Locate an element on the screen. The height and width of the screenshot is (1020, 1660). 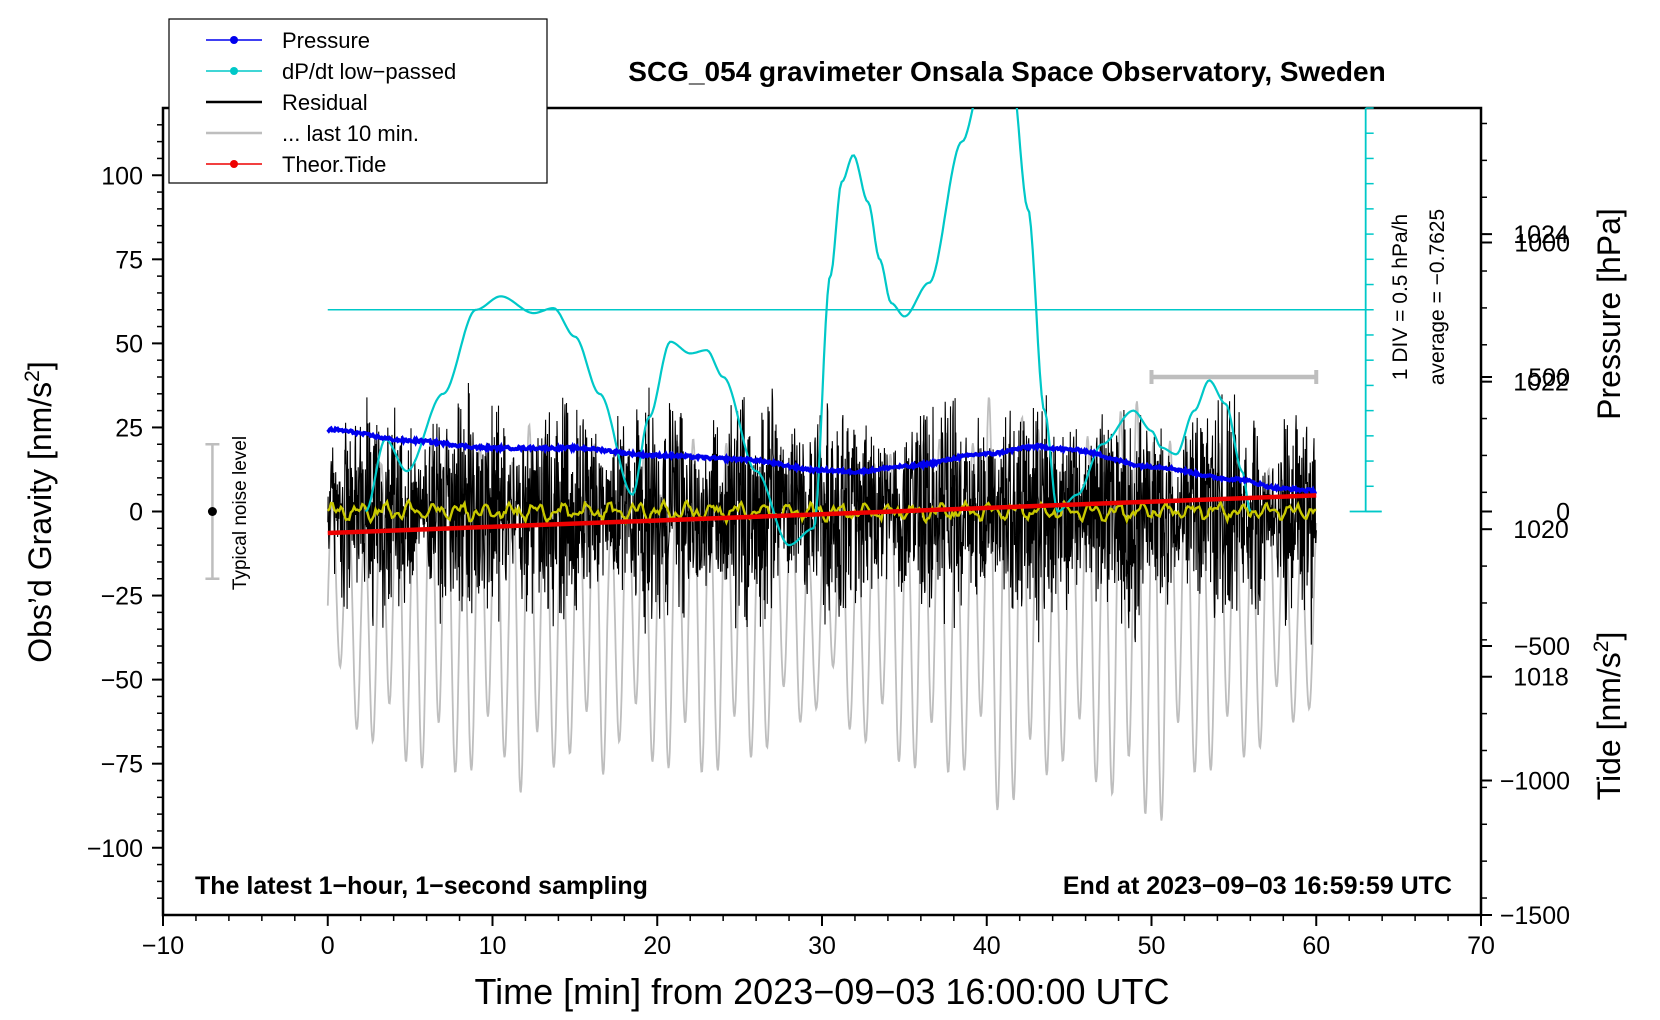
legend-label: dP/dt low−passed is located at coordinates (369, 71).